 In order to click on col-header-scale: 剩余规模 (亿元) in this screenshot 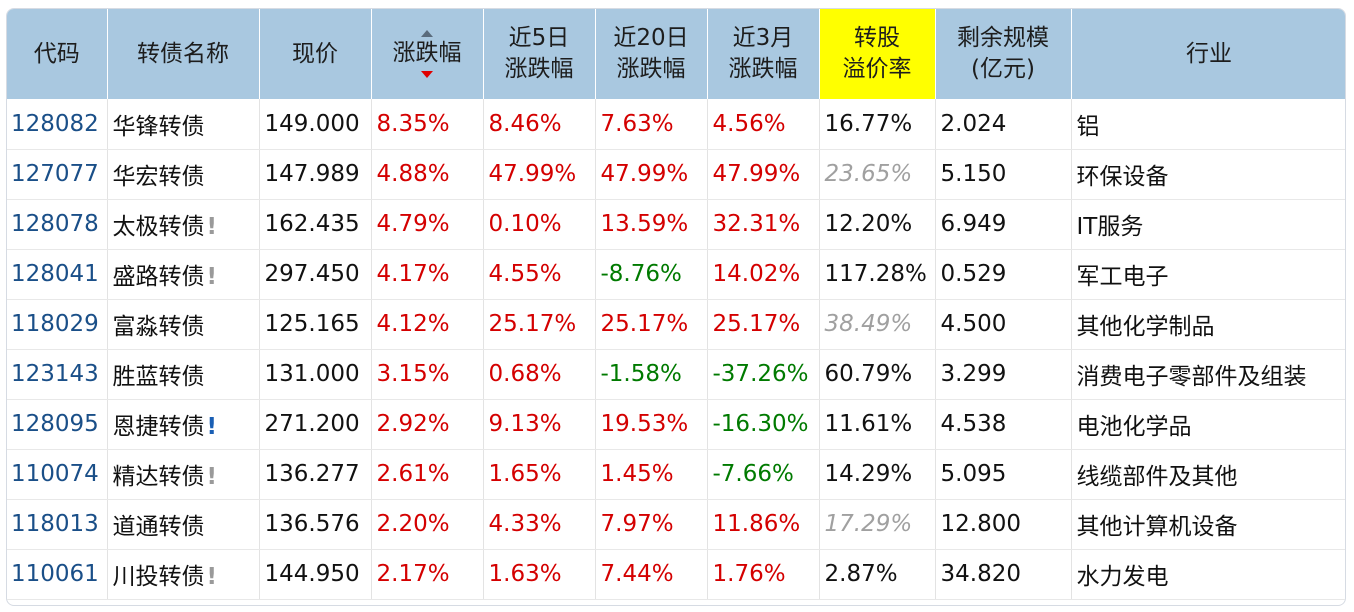, I will do `click(1003, 54)`.